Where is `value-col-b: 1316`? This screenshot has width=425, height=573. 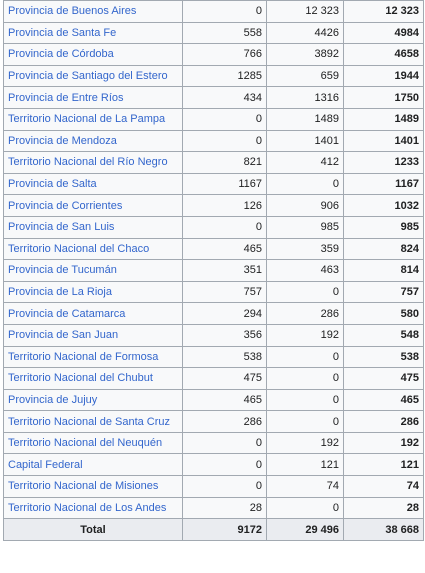 value-col-b: 1316 is located at coordinates (305, 97).